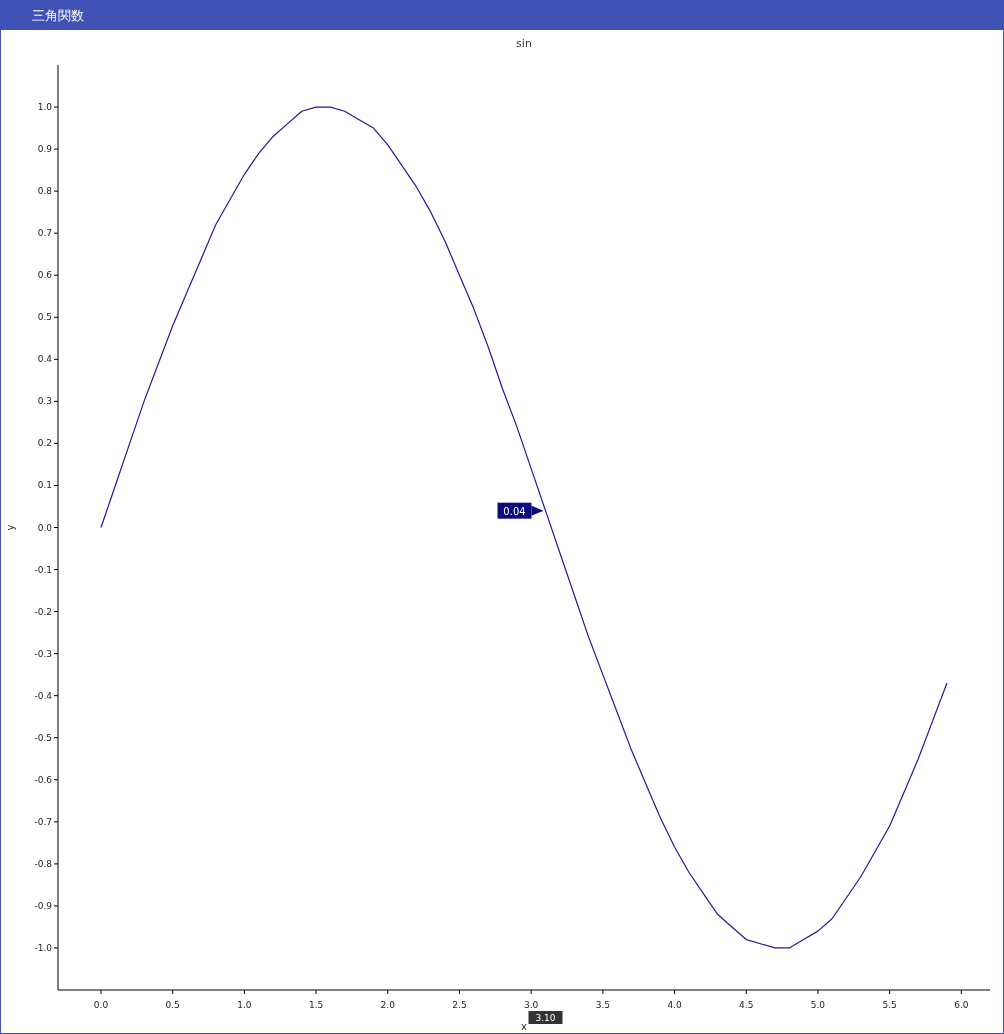 Image resolution: width=1004 pixels, height=1034 pixels. Describe the element at coordinates (172, 1005) in the screenshot. I see `x-tick-label: 0.5` at that location.